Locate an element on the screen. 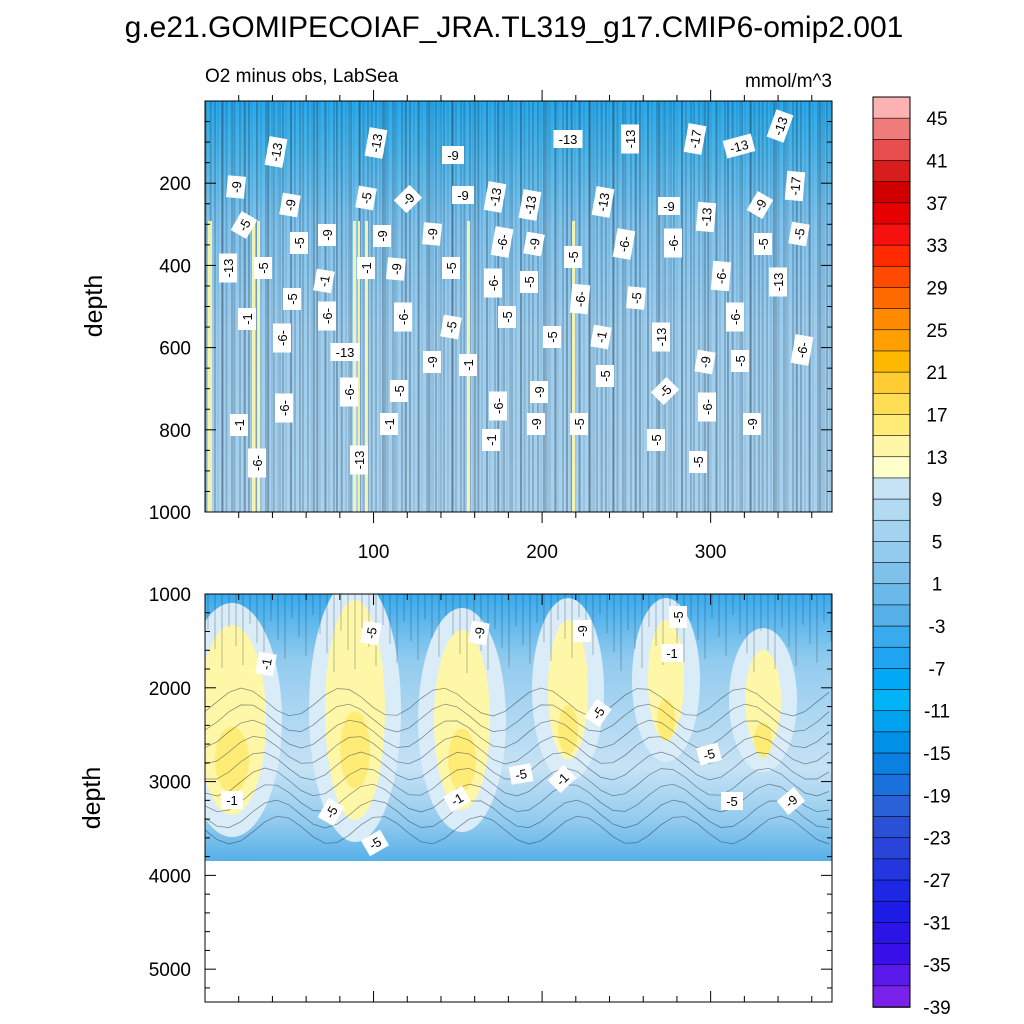 The width and height of the screenshot is (1024, 1024). top-xtick-label: 200 is located at coordinates (542, 552).